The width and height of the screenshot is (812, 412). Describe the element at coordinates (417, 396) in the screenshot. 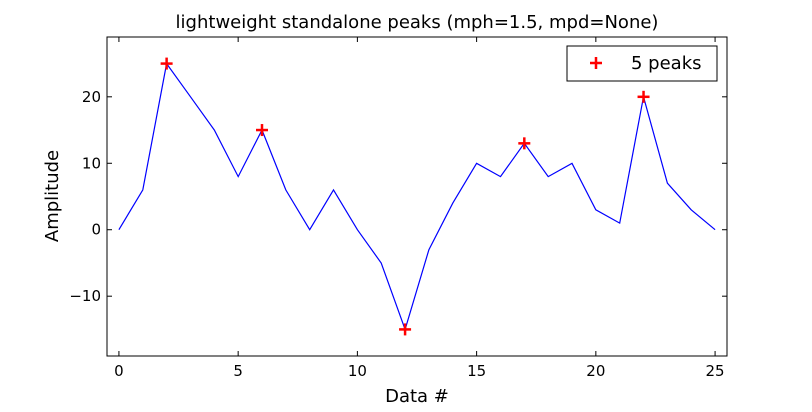

I see `x-axis-label: Data #` at that location.